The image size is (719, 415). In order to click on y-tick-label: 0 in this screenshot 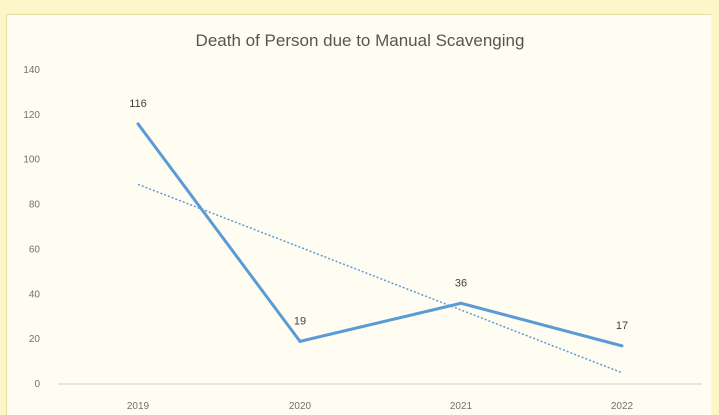, I will do `click(37, 384)`.